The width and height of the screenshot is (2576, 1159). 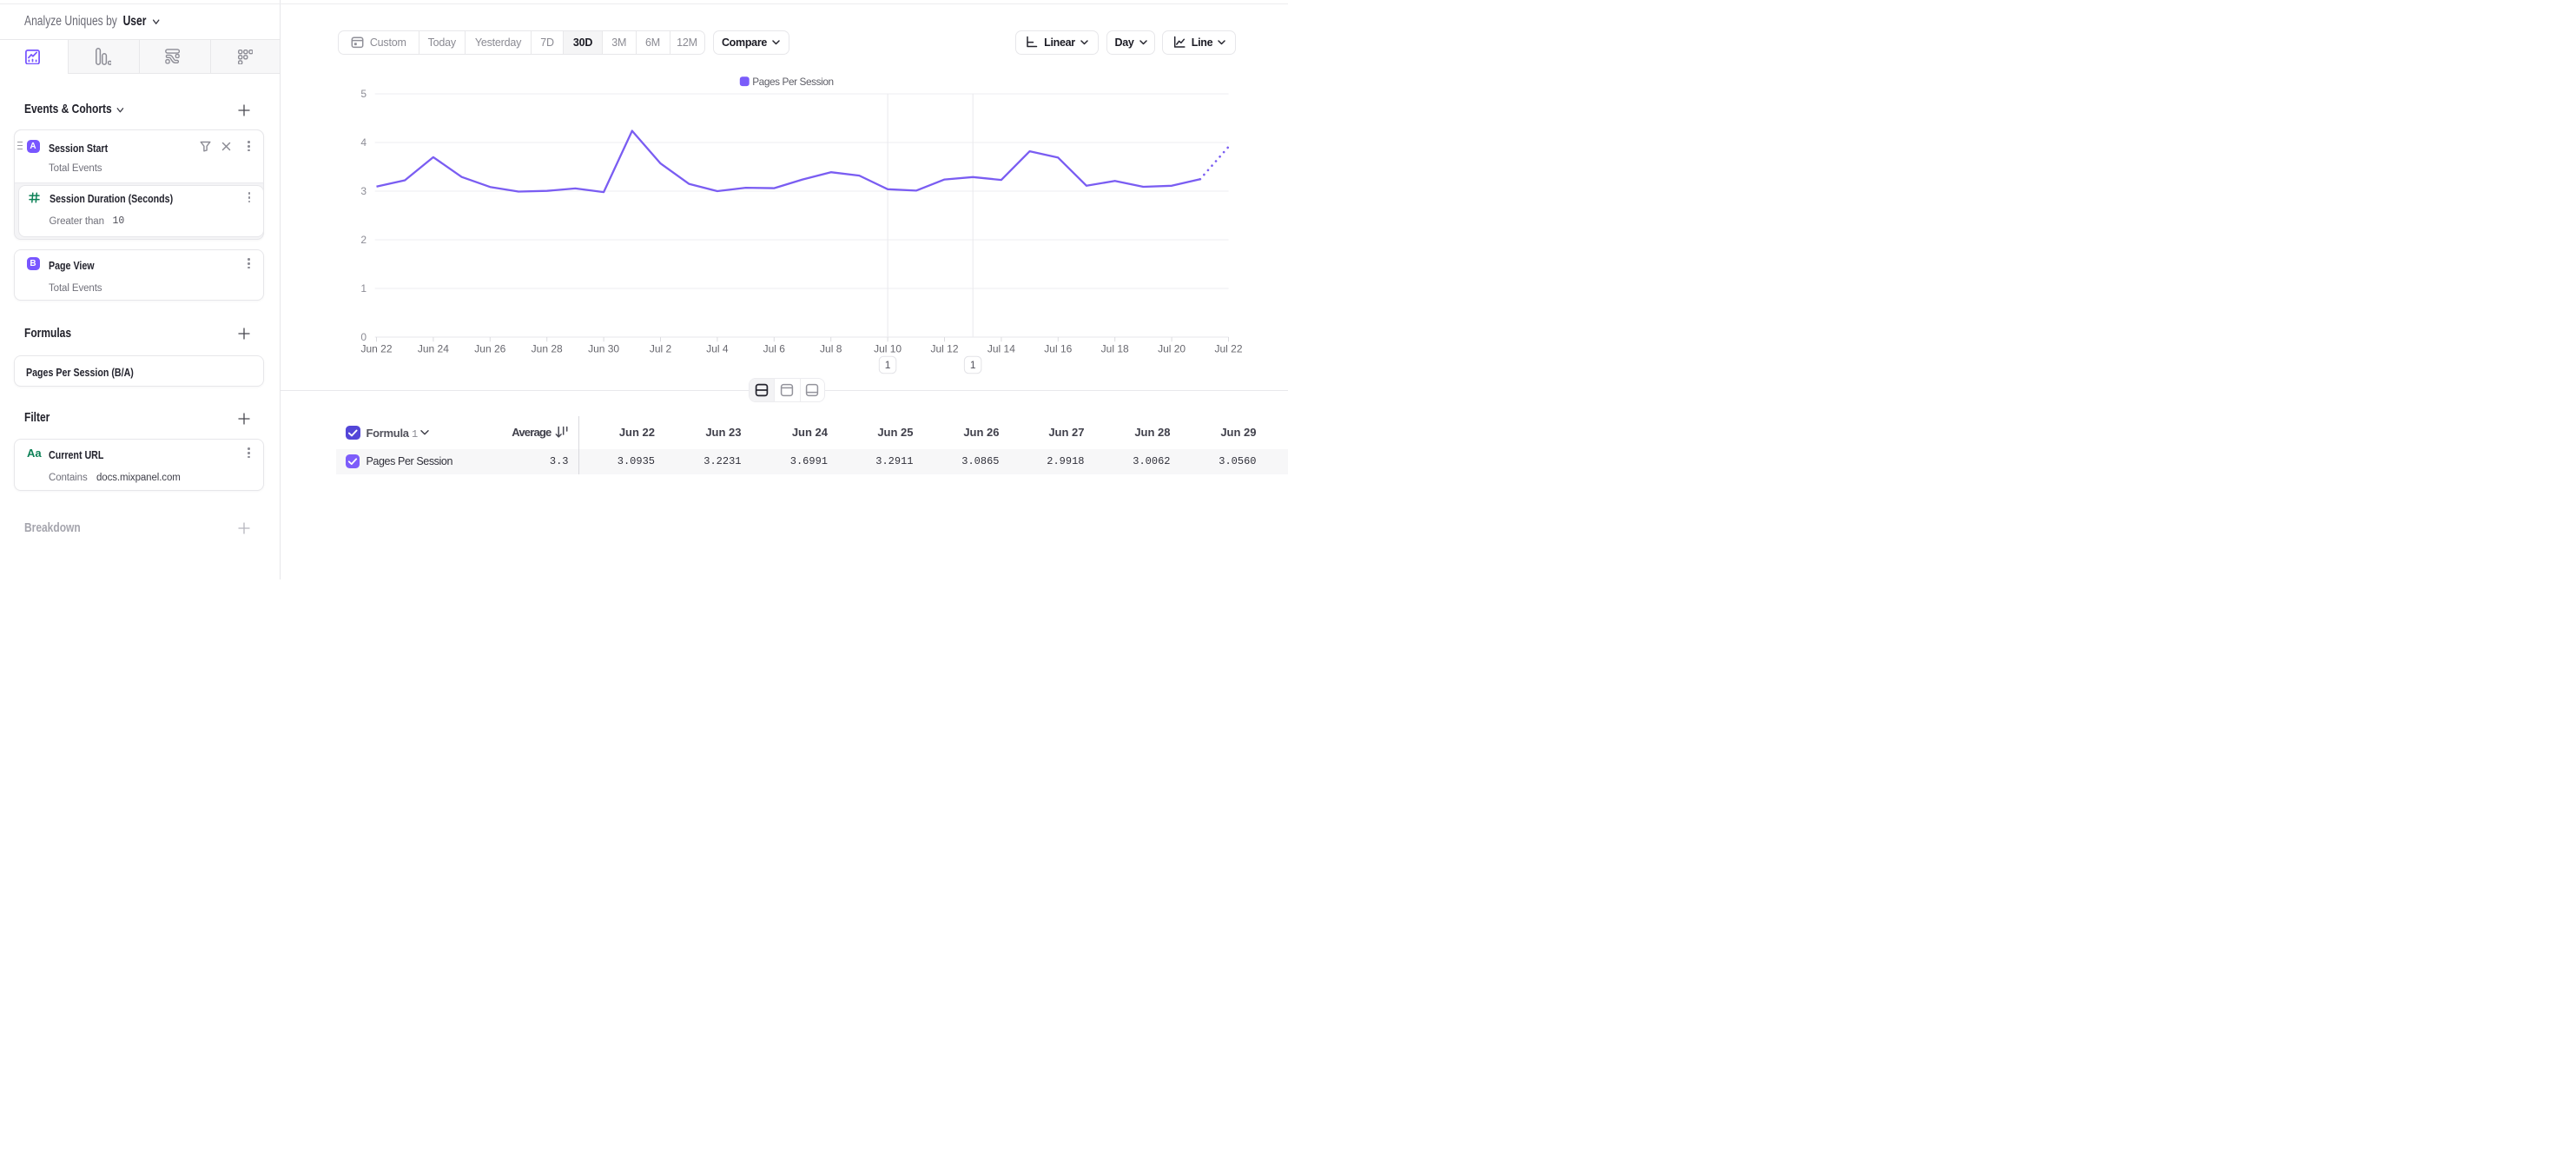 What do you see at coordinates (661, 349) in the screenshot?
I see `svg-text: Jul 2` at bounding box center [661, 349].